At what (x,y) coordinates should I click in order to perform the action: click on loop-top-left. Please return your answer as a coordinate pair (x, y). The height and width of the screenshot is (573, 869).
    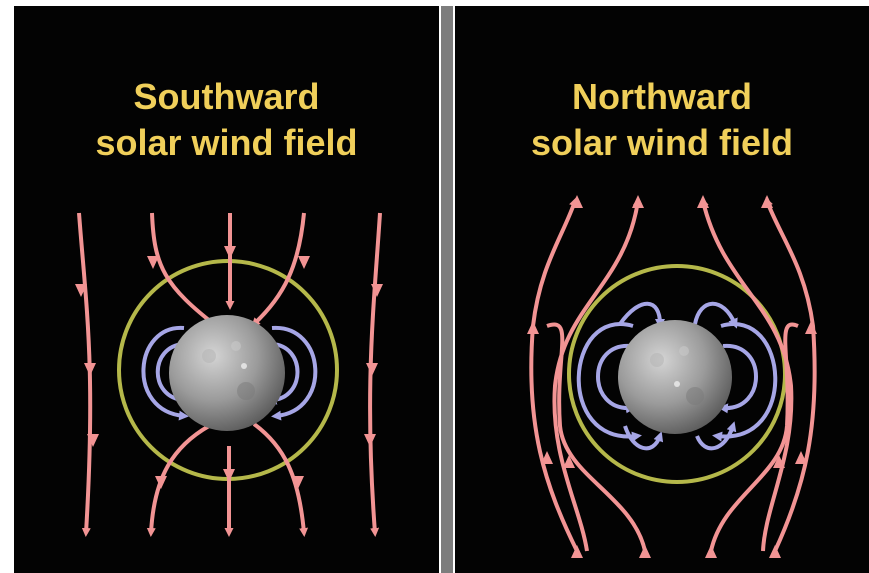
    Looking at the image, I should click on (641, 315).